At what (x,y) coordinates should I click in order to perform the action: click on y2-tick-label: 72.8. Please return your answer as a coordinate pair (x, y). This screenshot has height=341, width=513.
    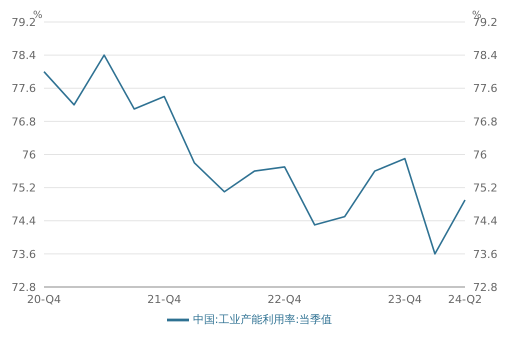
    Looking at the image, I should click on (485, 287).